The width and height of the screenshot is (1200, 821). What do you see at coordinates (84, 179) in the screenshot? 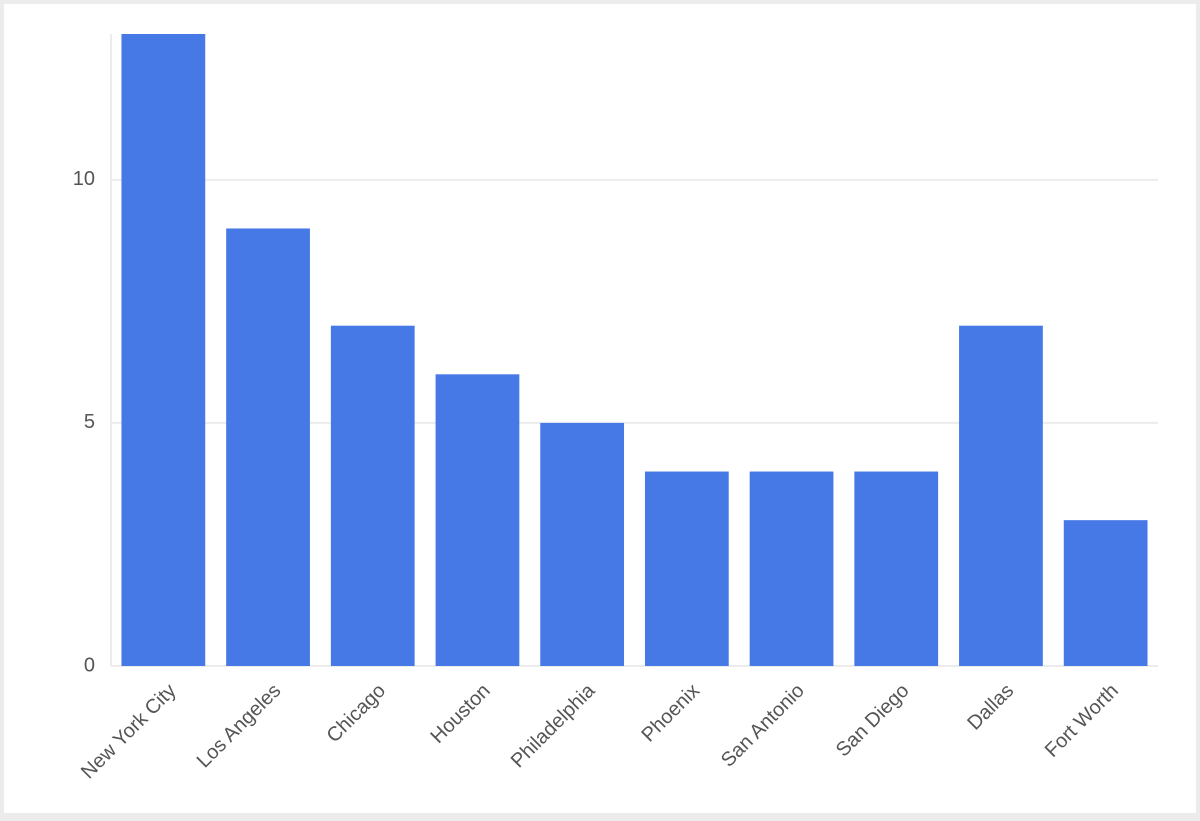
I see `y-tick-label: 10` at bounding box center [84, 179].